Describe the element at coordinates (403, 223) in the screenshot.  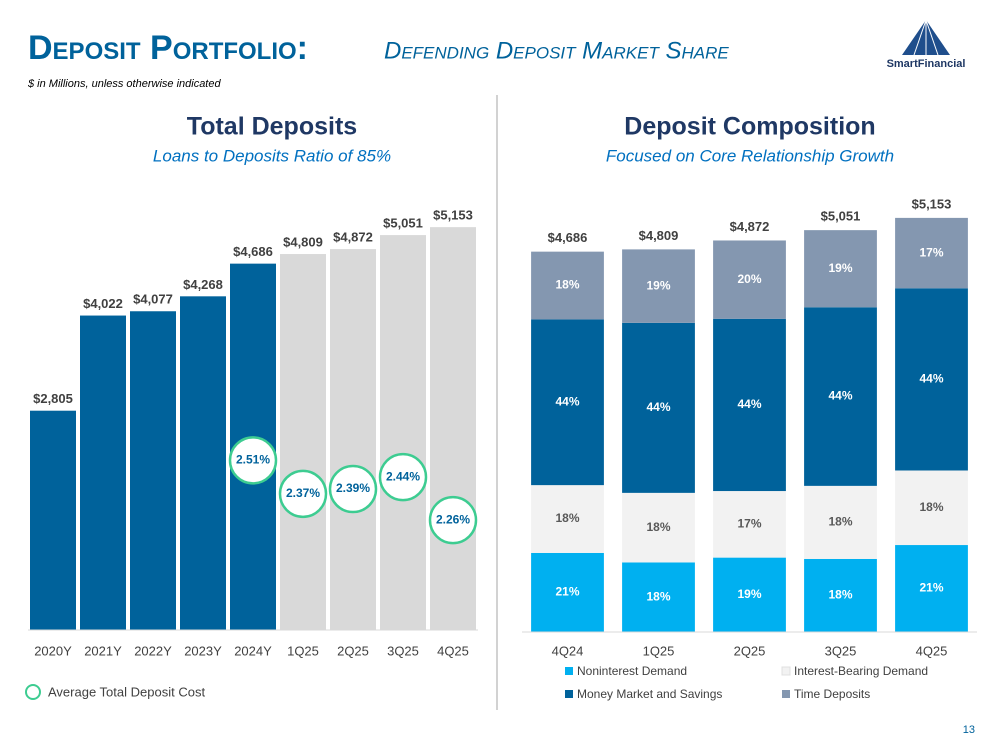
I see `value-label: $5,051` at that location.